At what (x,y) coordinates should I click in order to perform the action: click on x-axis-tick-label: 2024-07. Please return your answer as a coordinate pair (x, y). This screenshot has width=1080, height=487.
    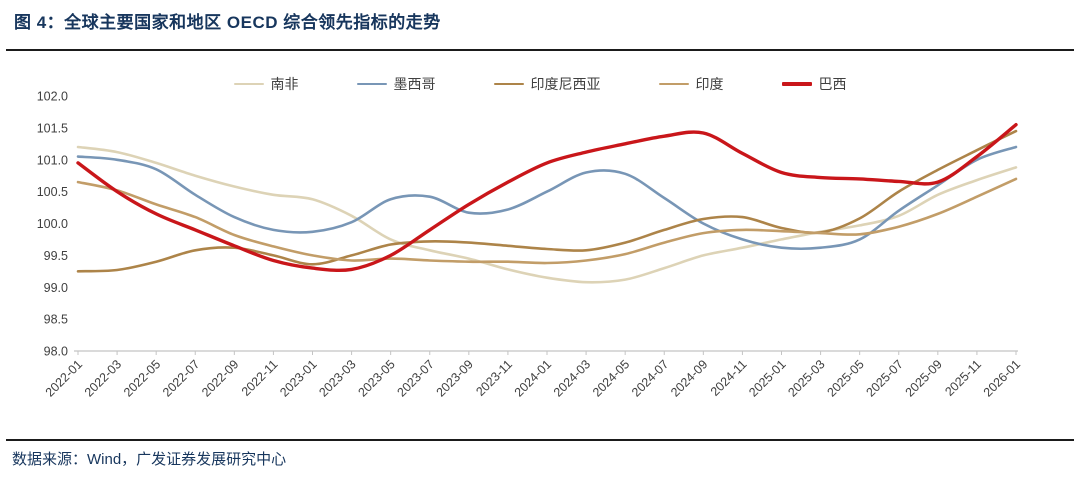
    Looking at the image, I should click on (650, 378).